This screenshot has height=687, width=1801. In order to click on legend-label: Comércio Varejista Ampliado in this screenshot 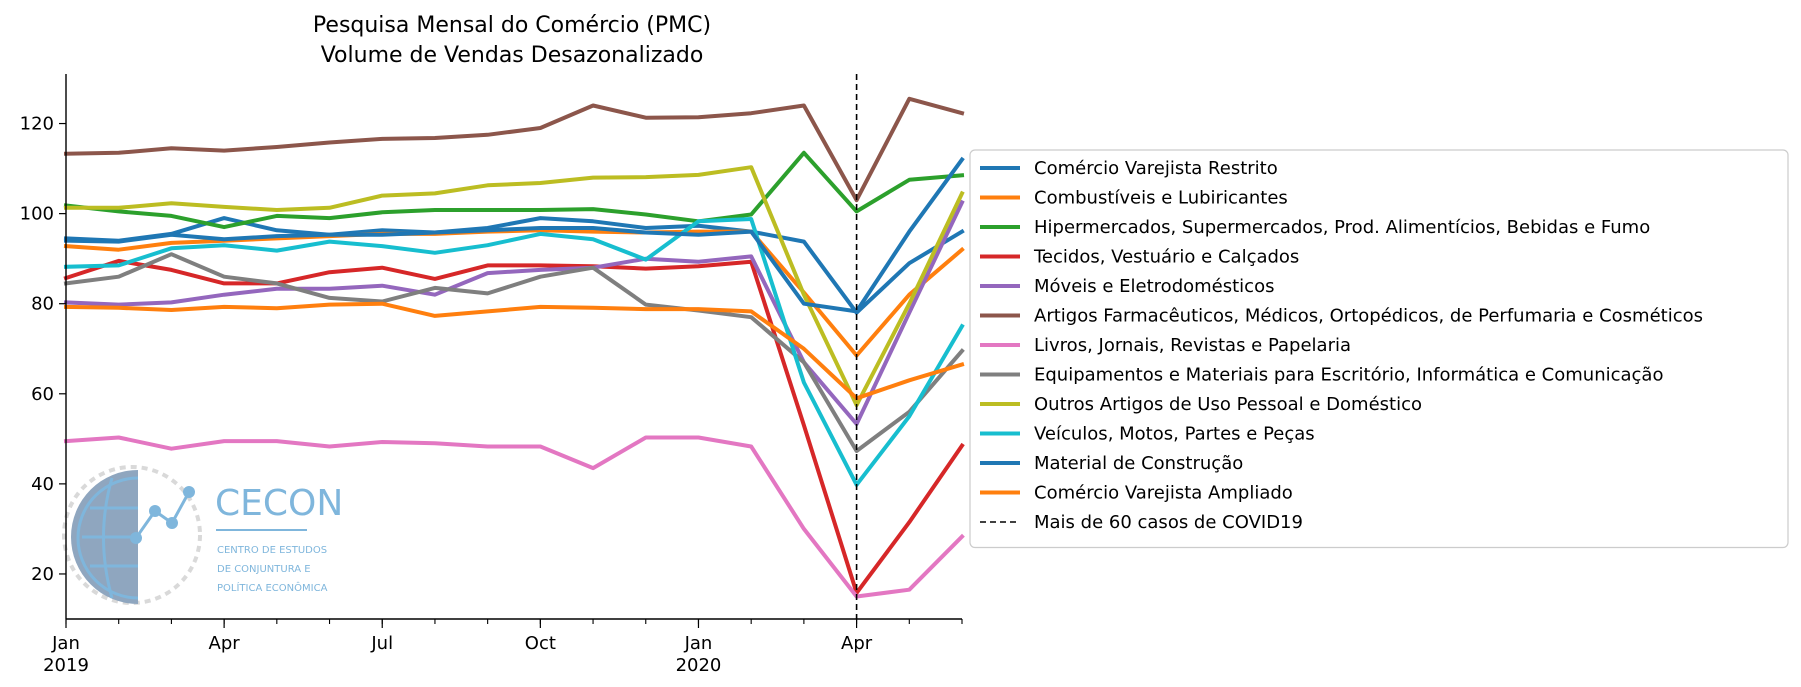, I will do `click(1163, 493)`.